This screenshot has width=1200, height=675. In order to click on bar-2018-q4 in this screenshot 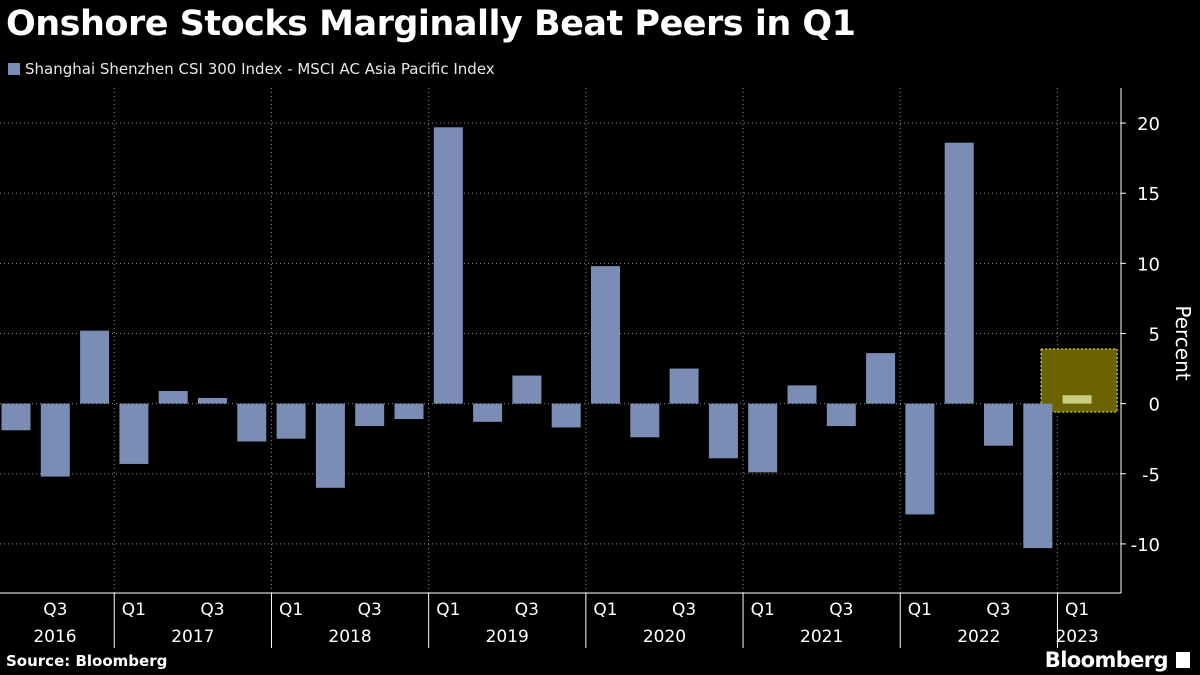, I will do `click(409, 411)`.